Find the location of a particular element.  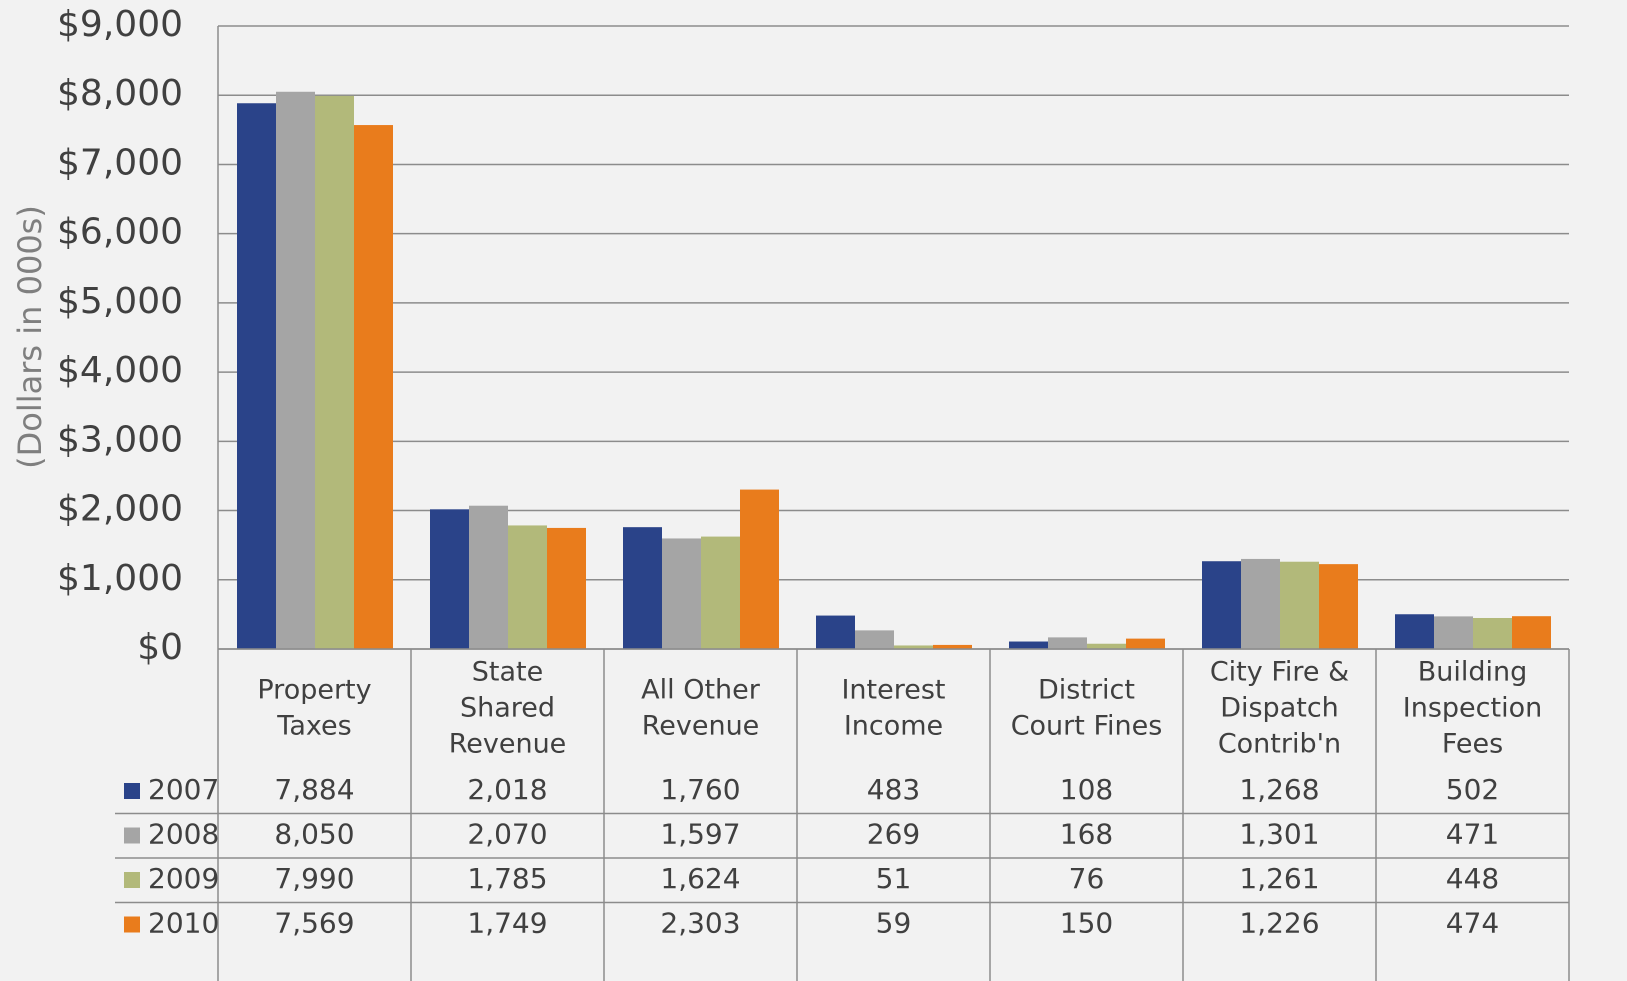

legend-label: 2008 is located at coordinates (183, 834).